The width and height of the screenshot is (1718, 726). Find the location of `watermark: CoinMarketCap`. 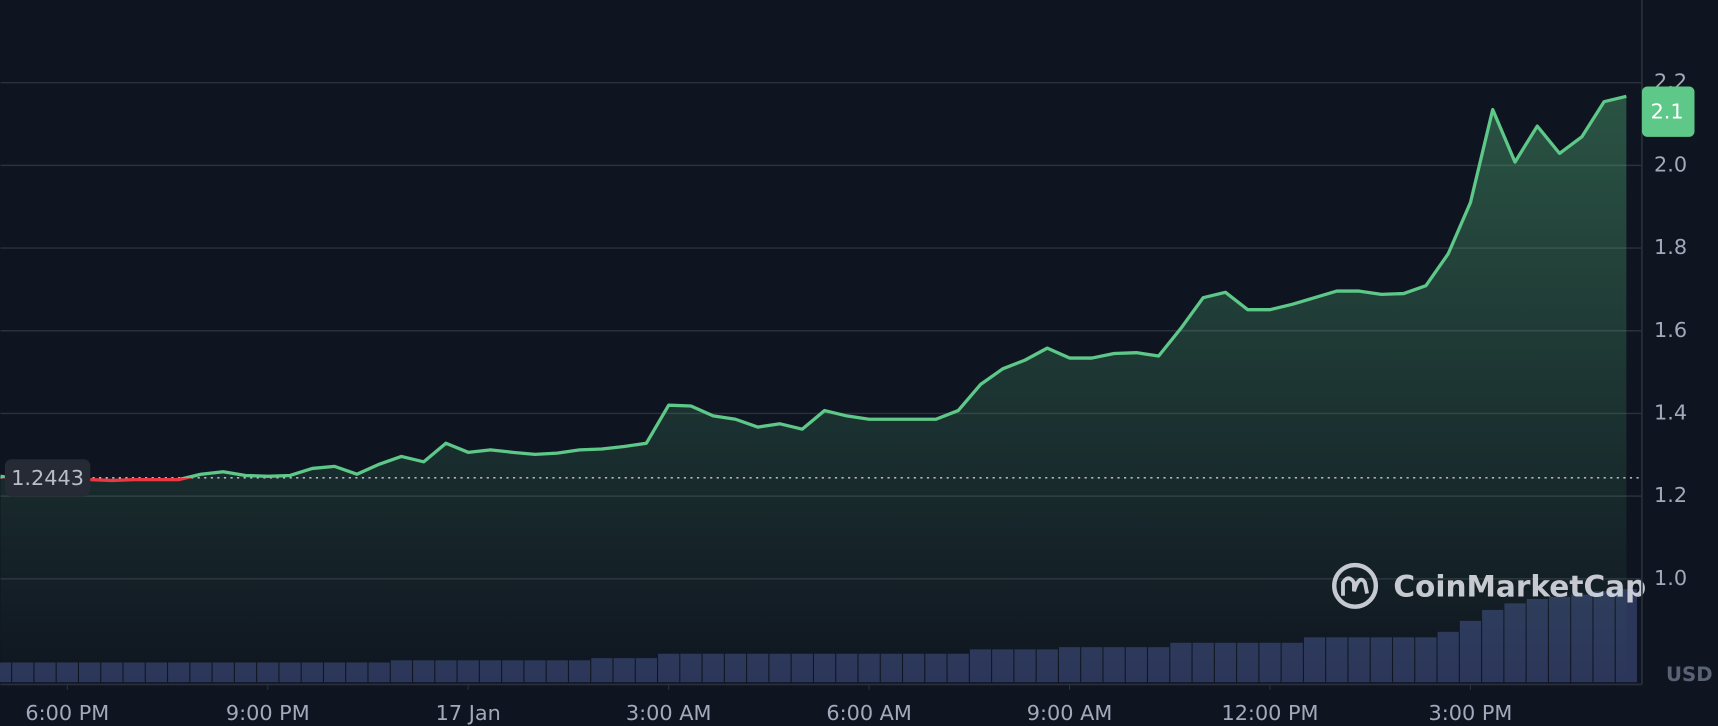

watermark: CoinMarketCap is located at coordinates (1489, 585).